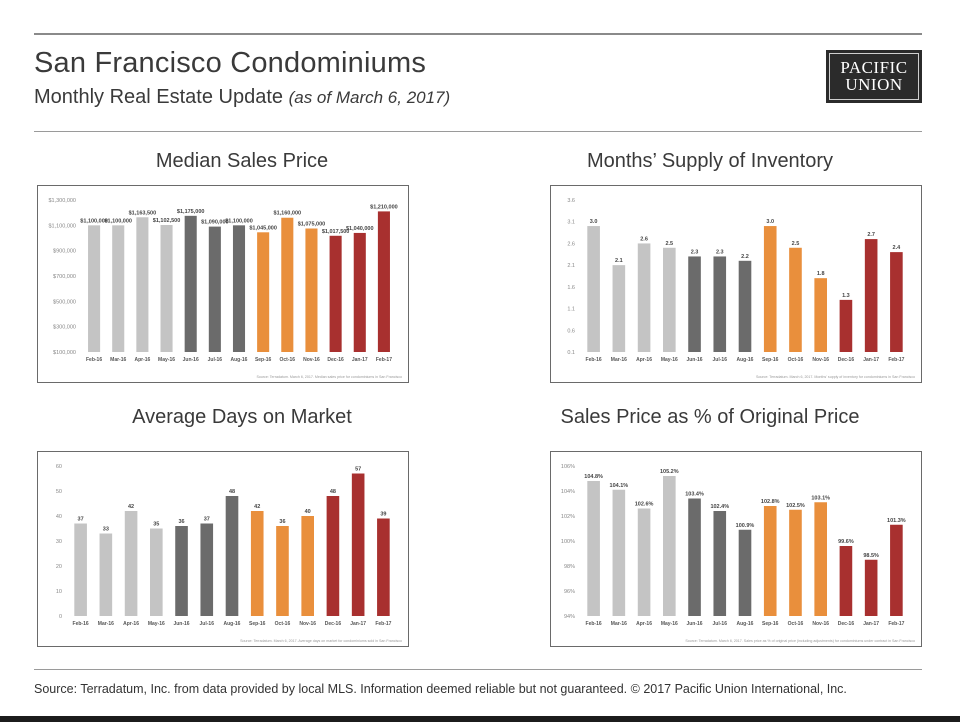  What do you see at coordinates (594, 222) in the screenshot?
I see `data-label: 3.0` at bounding box center [594, 222].